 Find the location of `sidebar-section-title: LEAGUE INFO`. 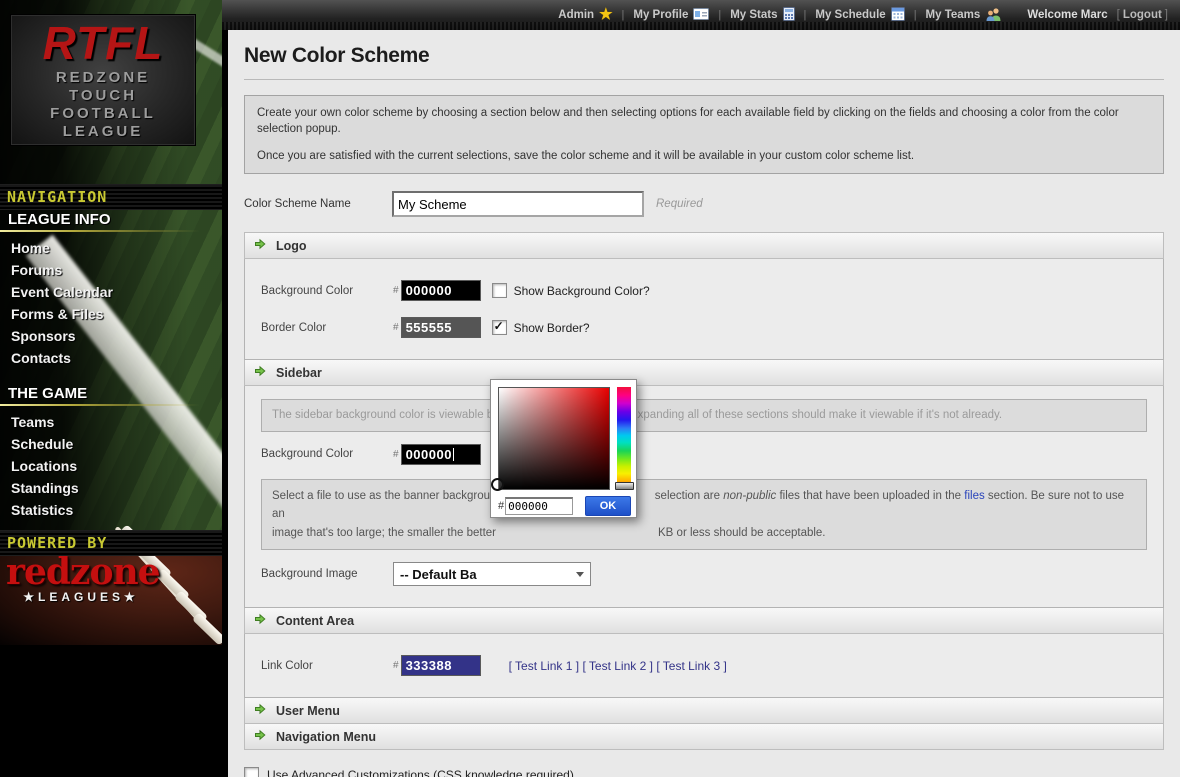

sidebar-section-title: LEAGUE INFO is located at coordinates (111, 220).